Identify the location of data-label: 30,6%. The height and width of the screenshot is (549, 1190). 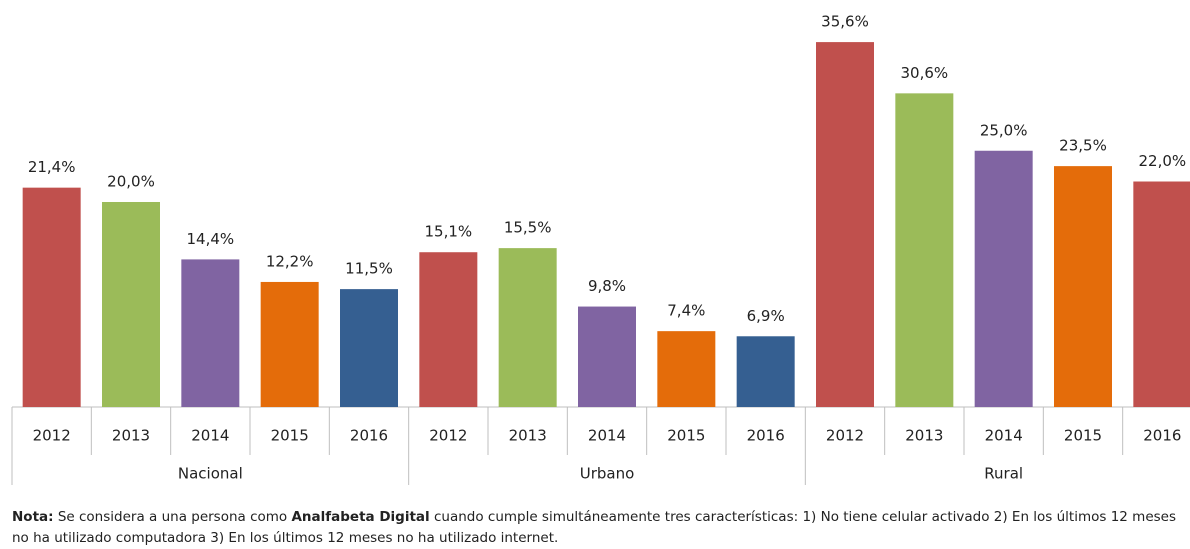
(925, 73).